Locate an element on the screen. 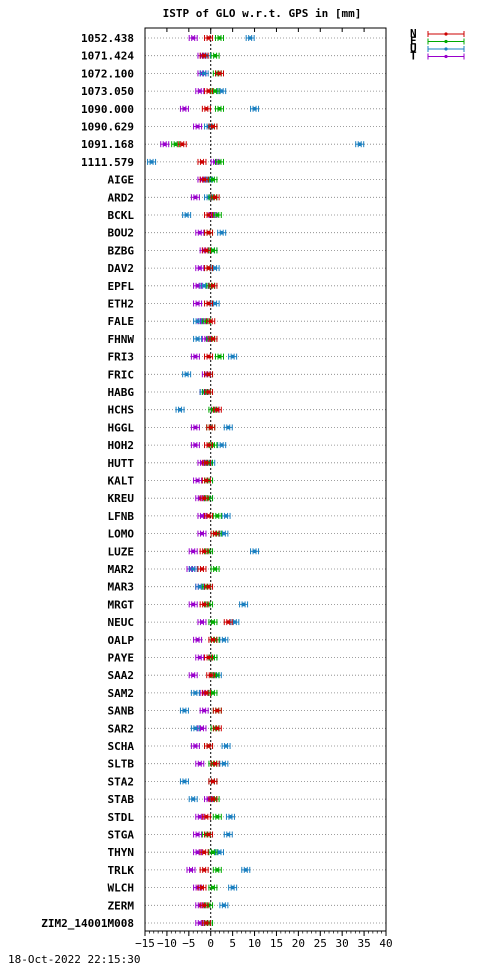  station-label: EPFL is located at coordinates (121, 286).